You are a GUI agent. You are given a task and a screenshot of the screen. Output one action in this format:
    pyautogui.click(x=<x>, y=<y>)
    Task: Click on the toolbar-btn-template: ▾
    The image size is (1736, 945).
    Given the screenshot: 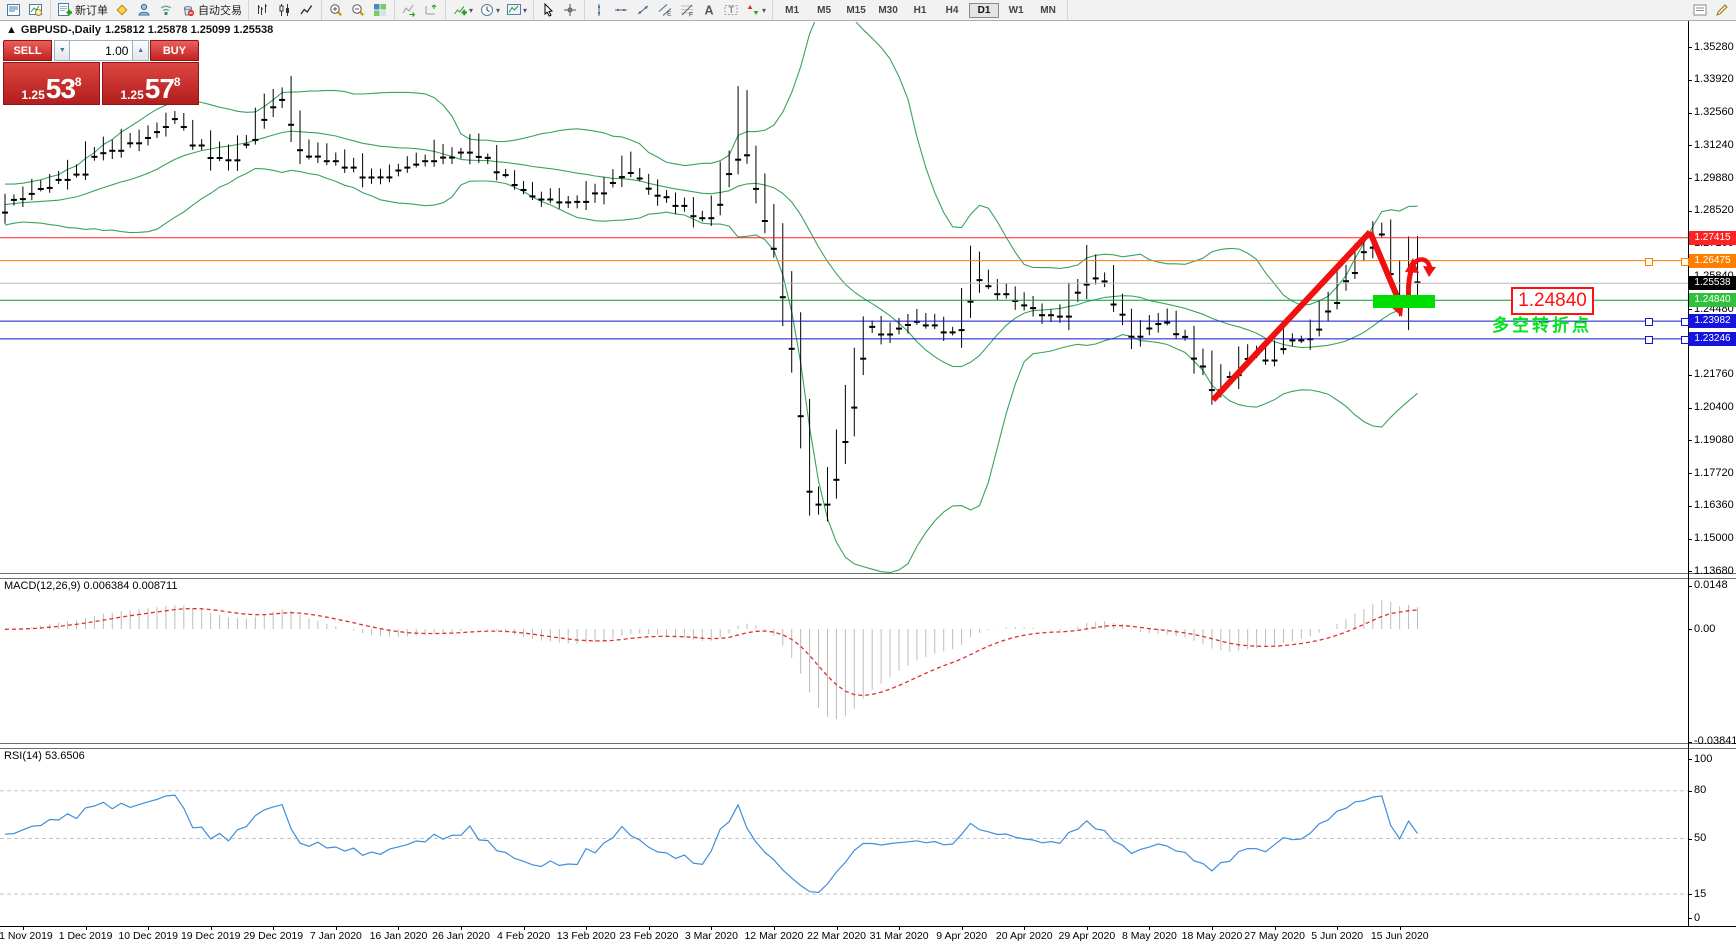 What is the action you would take?
    pyautogui.click(x=516, y=10)
    